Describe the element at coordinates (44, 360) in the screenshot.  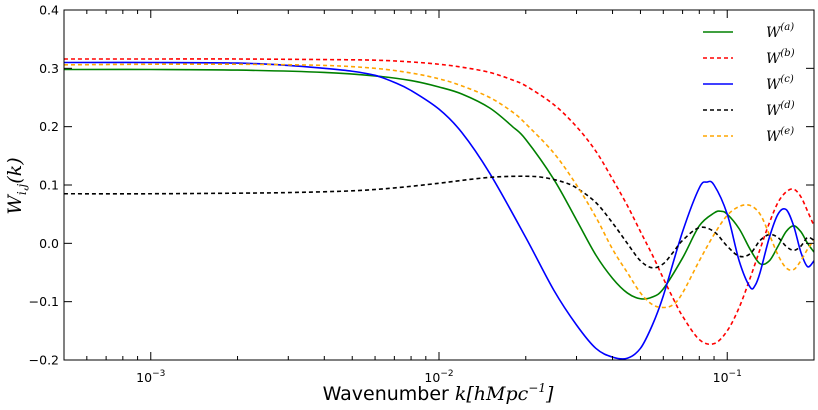
I see `y-tick-label: −0.2` at that location.